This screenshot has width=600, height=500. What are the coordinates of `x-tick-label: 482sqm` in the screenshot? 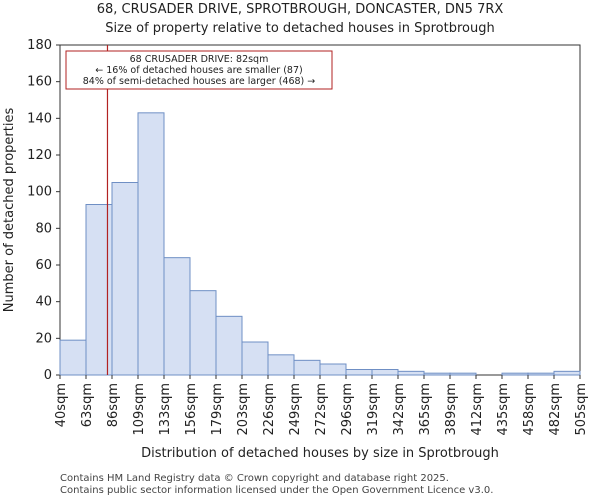 It's located at (555, 409).